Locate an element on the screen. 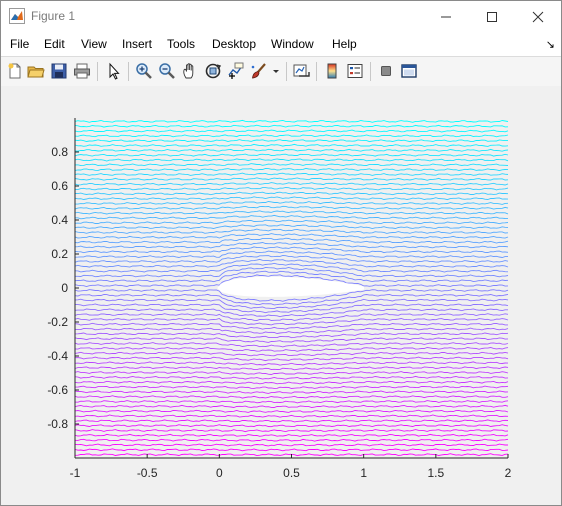 The width and height of the screenshot is (562, 506). open-file-button is located at coordinates (36, 71).